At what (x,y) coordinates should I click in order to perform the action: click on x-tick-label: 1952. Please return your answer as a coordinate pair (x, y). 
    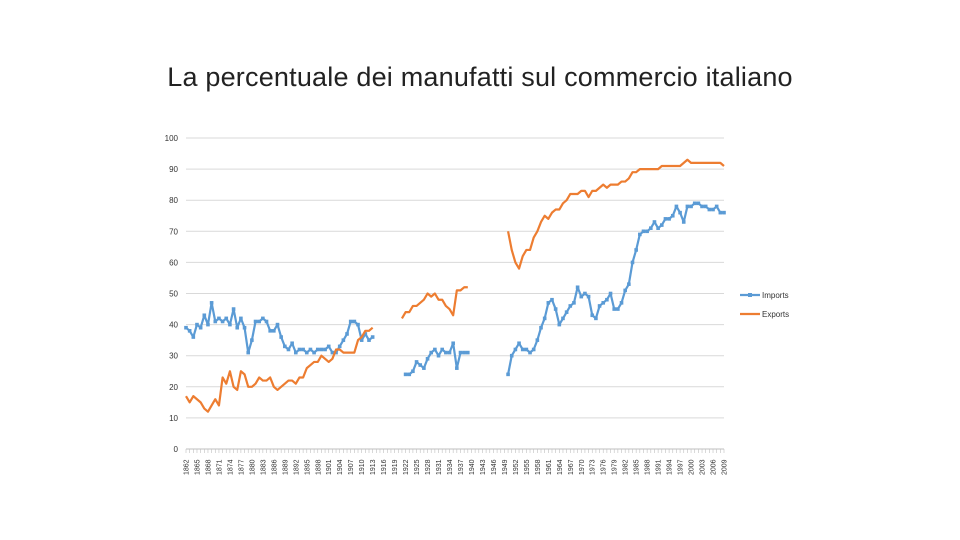
    Looking at the image, I should click on (516, 467).